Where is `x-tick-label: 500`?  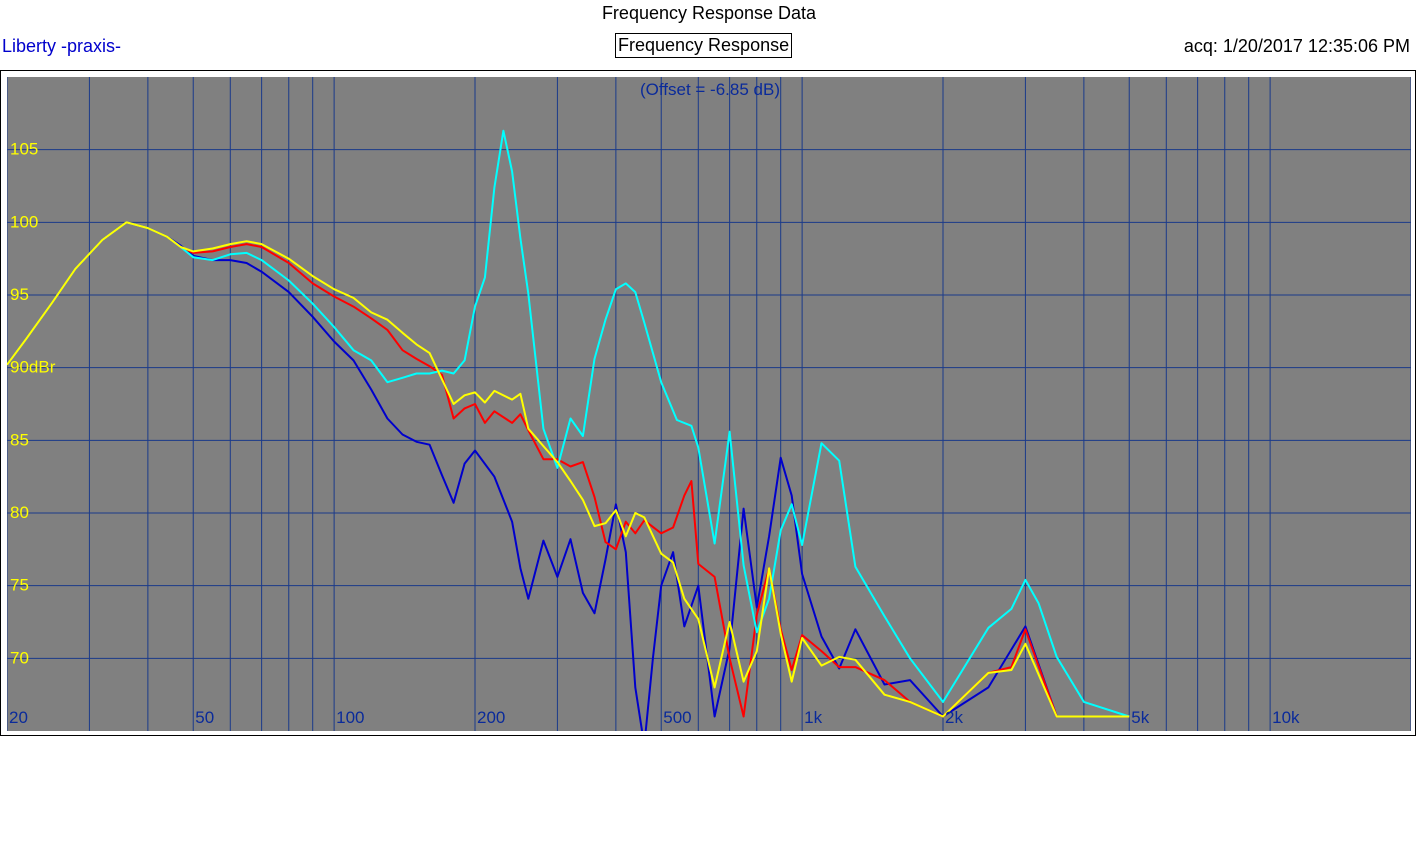
x-tick-label: 500 is located at coordinates (677, 717).